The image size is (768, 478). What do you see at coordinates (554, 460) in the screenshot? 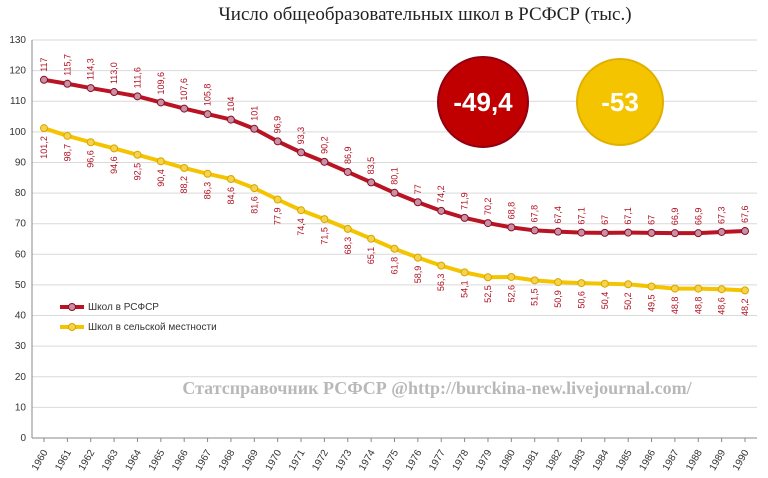
I see `x-tick-label: 1982` at bounding box center [554, 460].